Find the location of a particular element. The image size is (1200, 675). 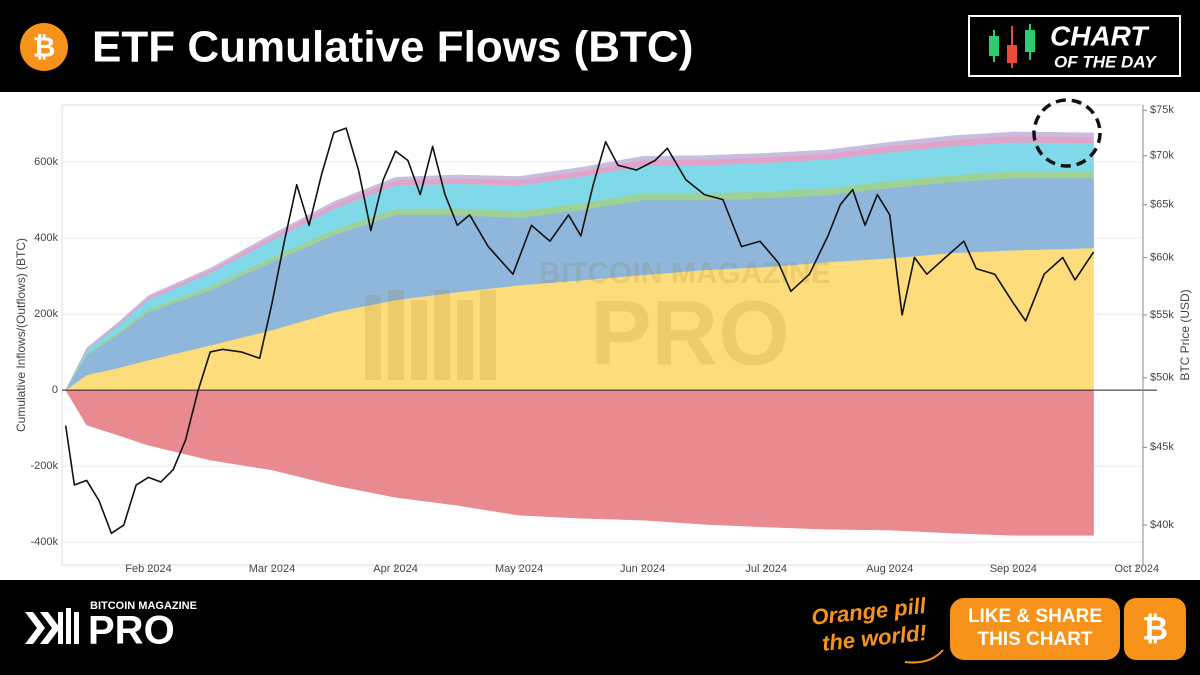

bitcoin-icon is located at coordinates (44, 47).